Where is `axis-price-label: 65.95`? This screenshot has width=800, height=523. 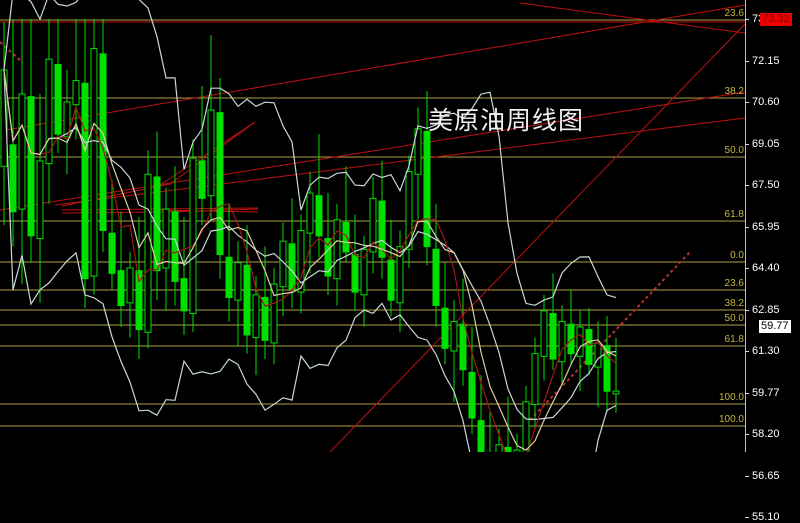 axis-price-label: 65.95 is located at coordinates (766, 227).